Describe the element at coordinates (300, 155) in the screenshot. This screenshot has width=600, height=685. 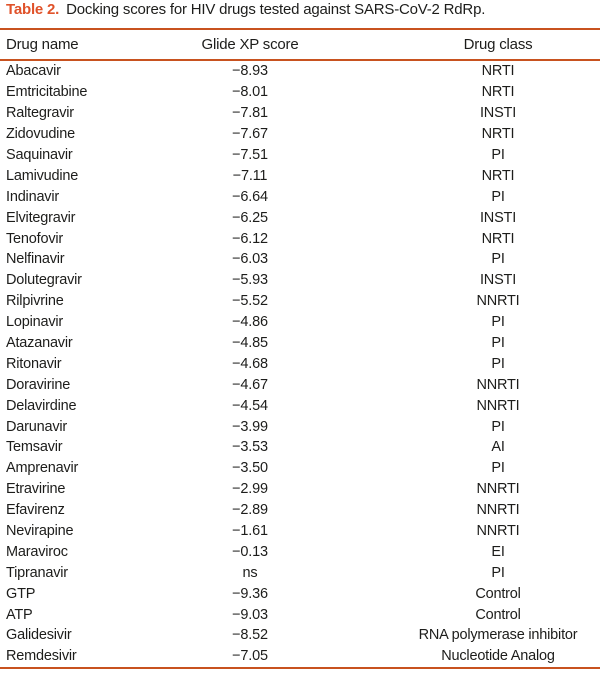
I see `table-row: Saquinavir −7.51 PI` at that location.